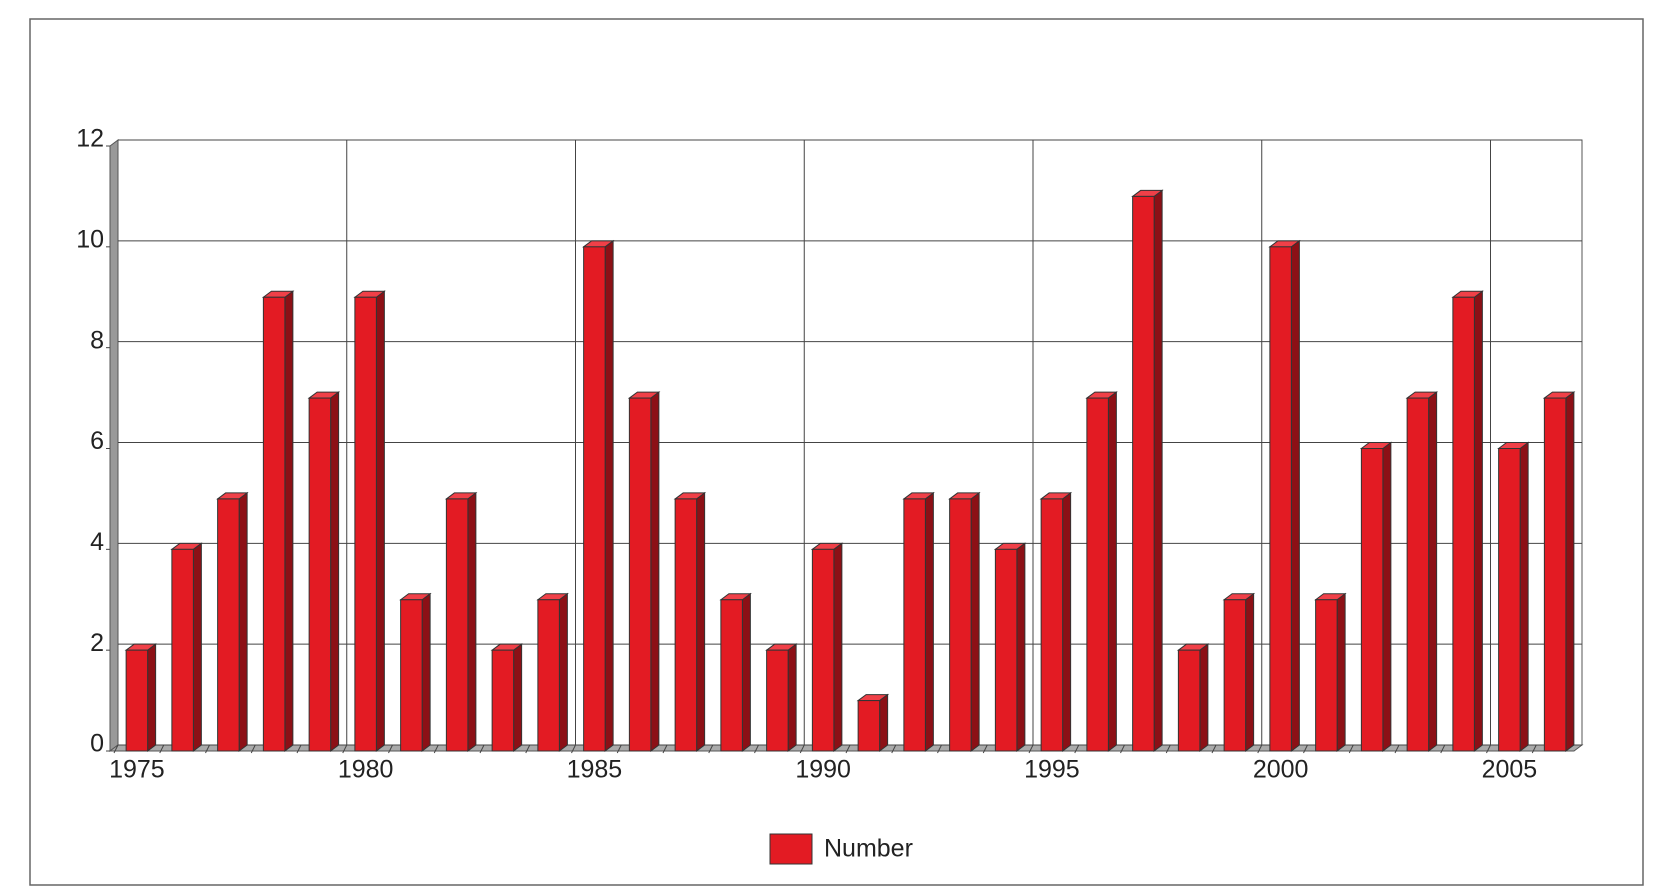 This screenshot has width=1656, height=890. What do you see at coordinates (90, 239) in the screenshot?
I see `y-tick-label: 10` at bounding box center [90, 239].